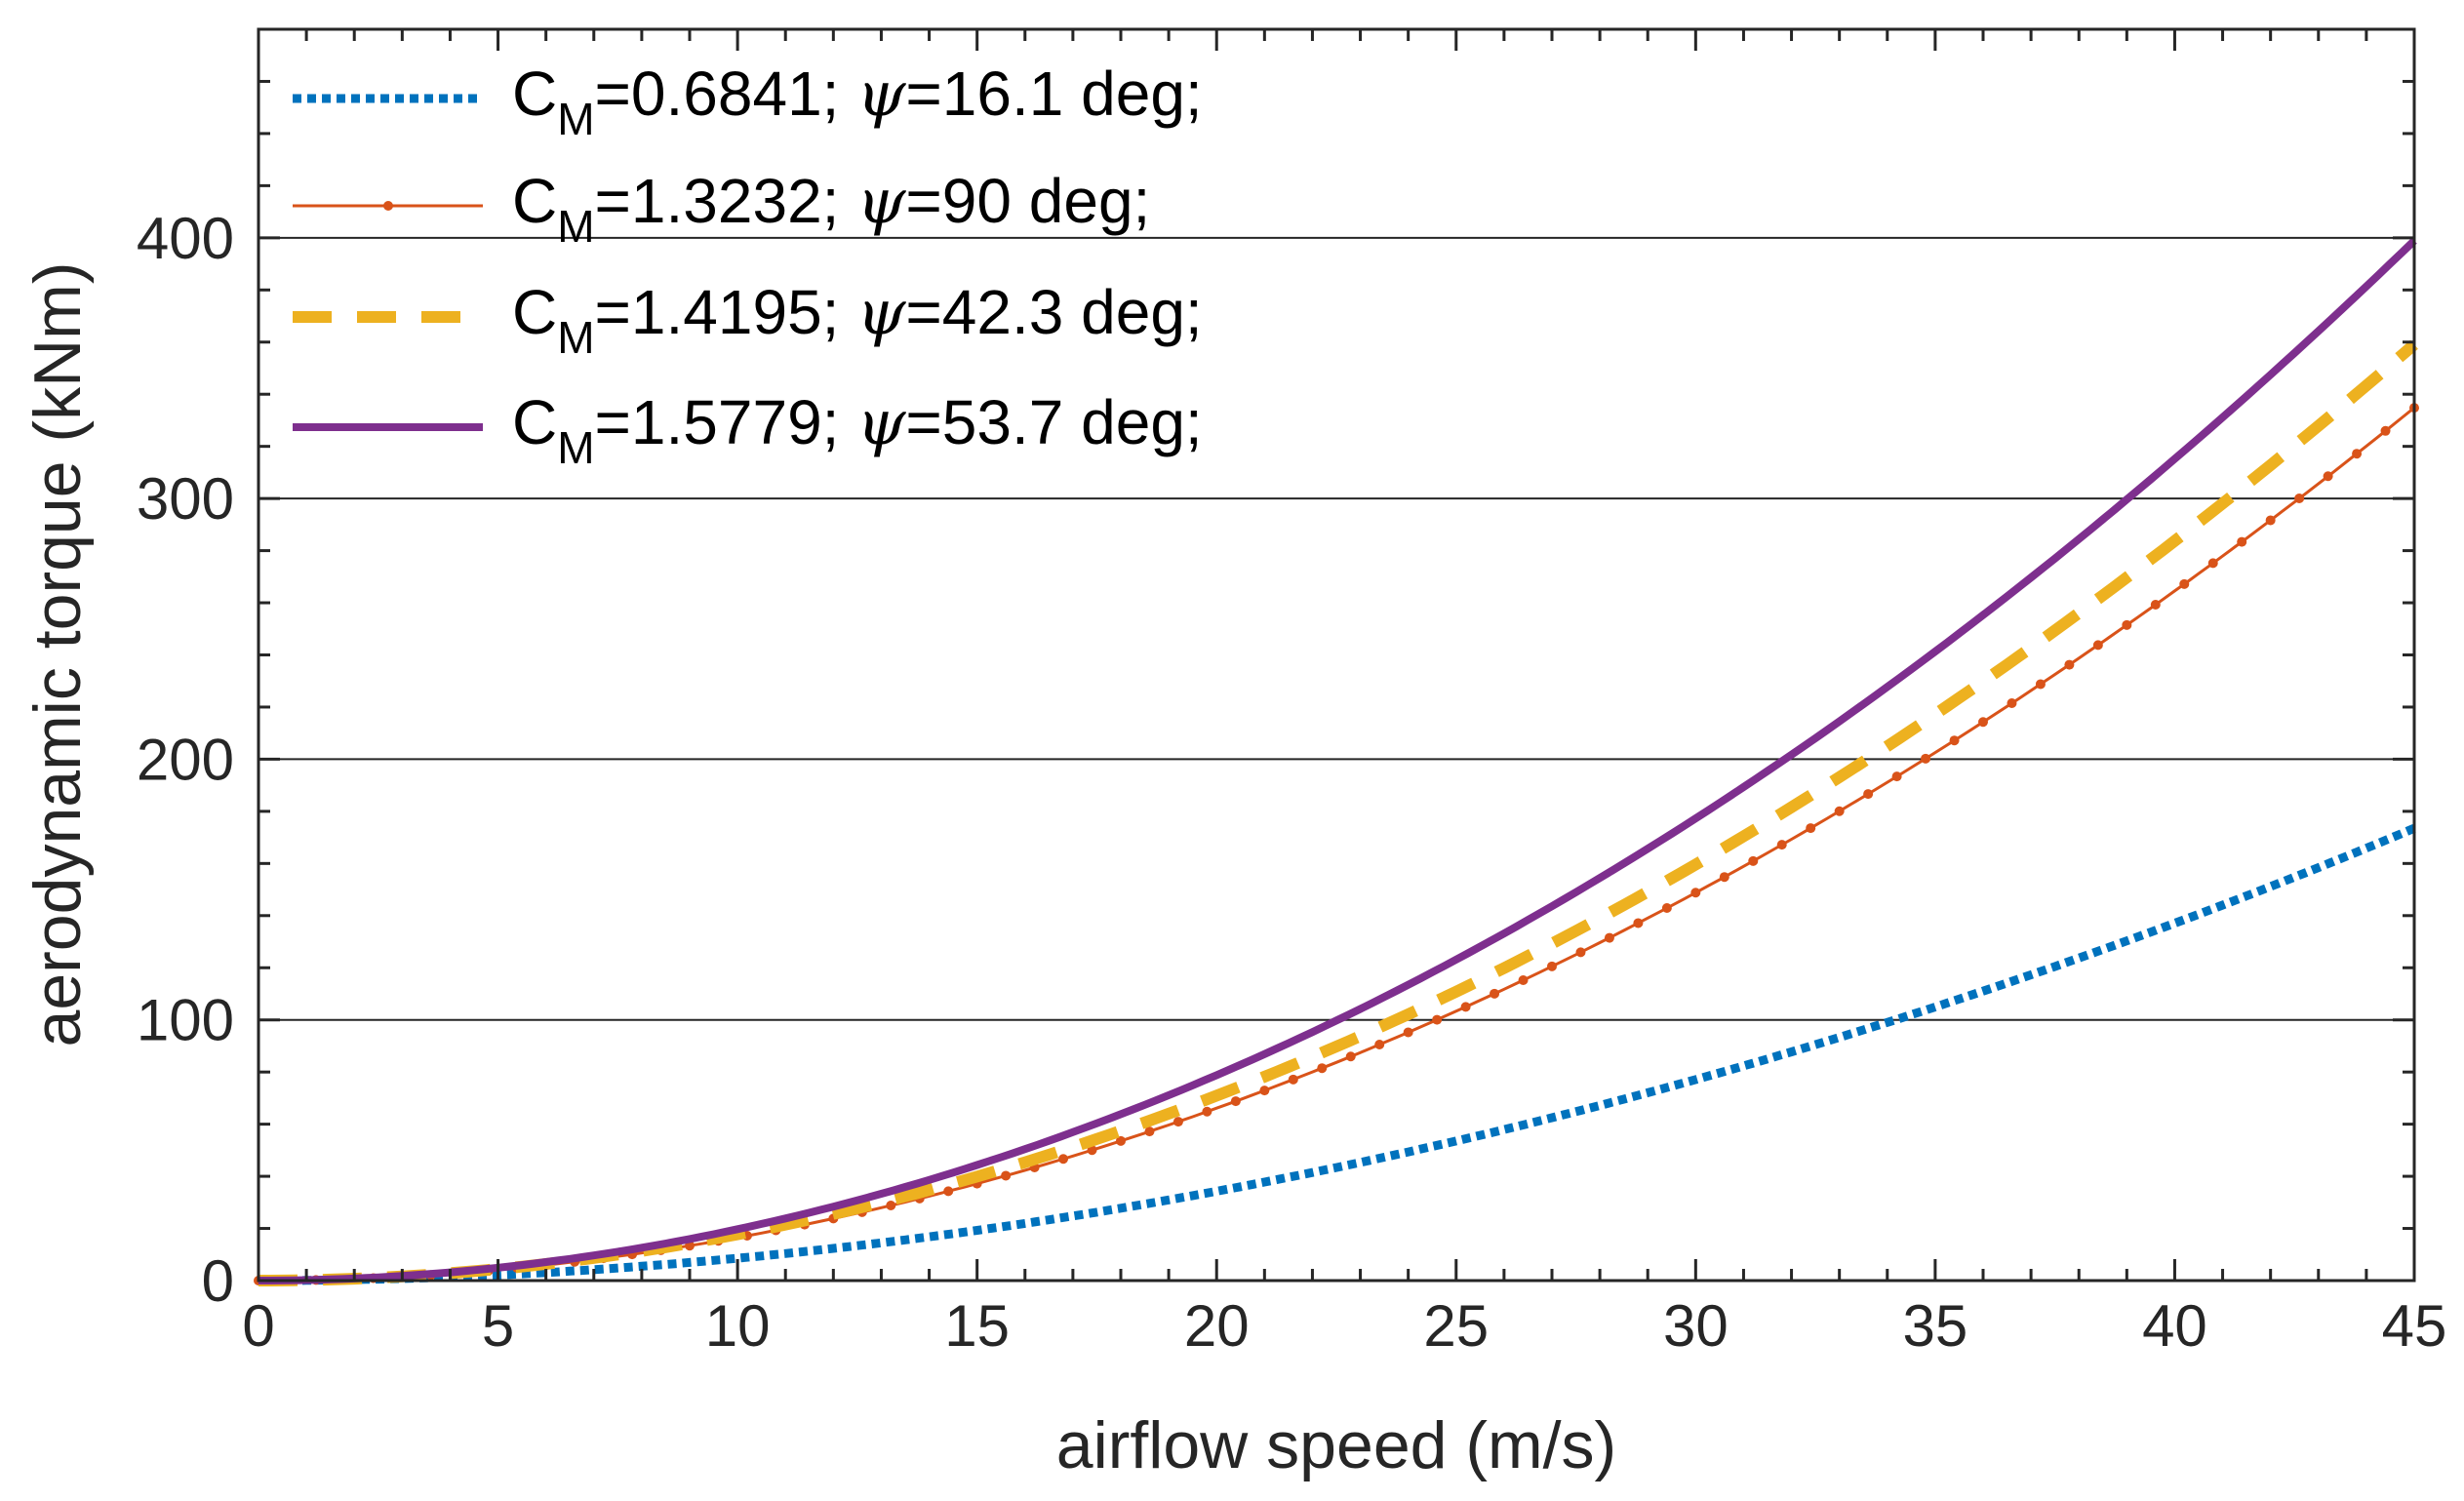  I want to click on legend-value-3: =1.4195;, so click(726, 312).